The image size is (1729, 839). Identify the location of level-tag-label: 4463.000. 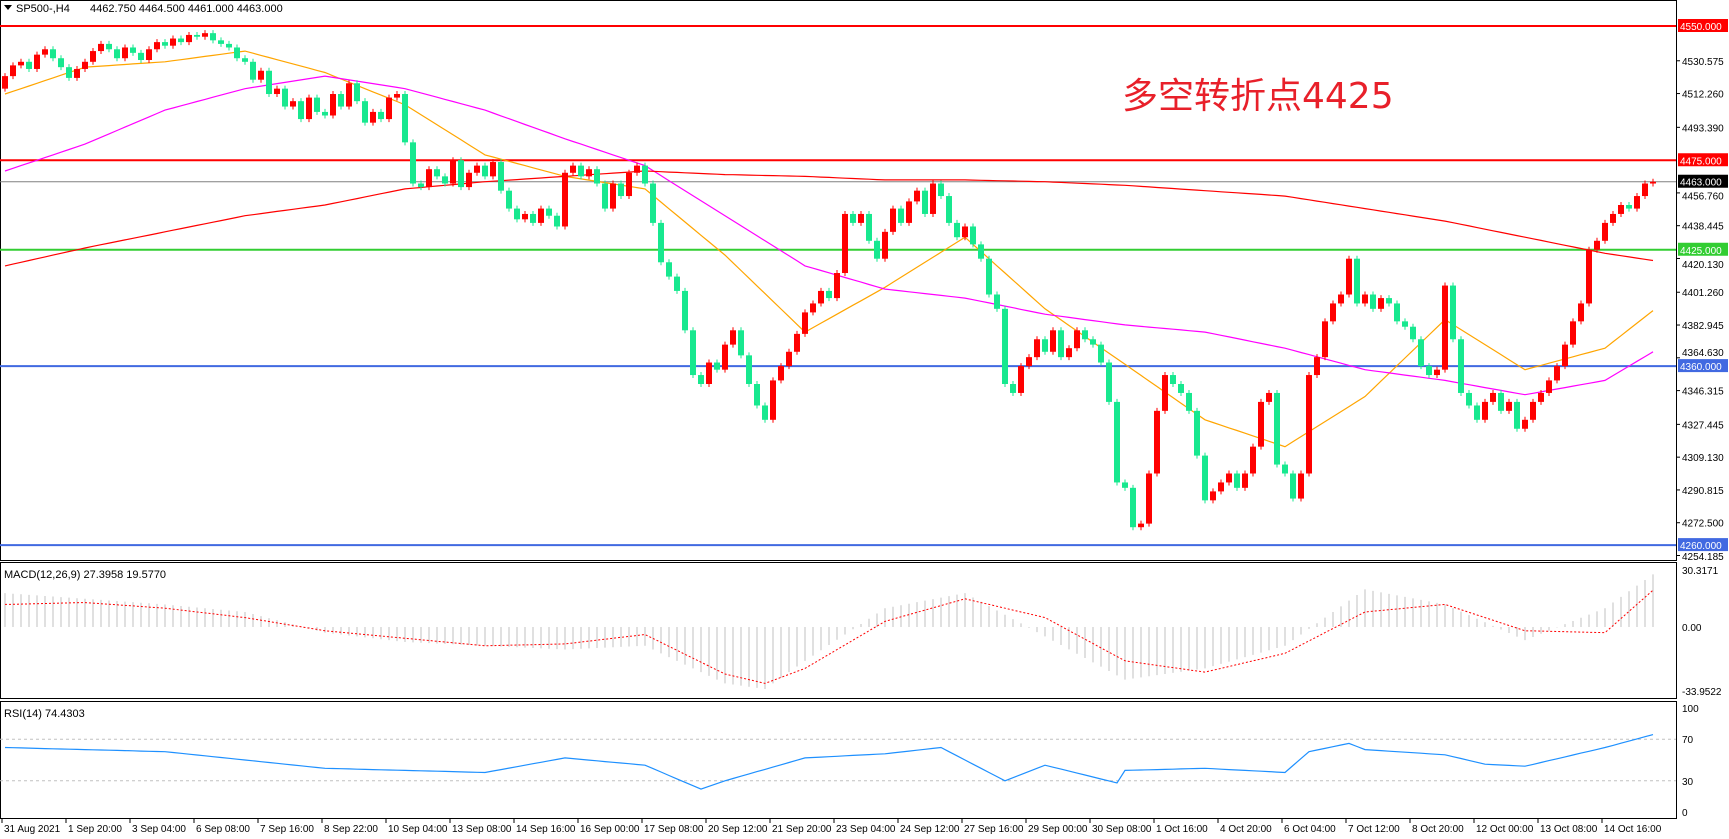
(1701, 183).